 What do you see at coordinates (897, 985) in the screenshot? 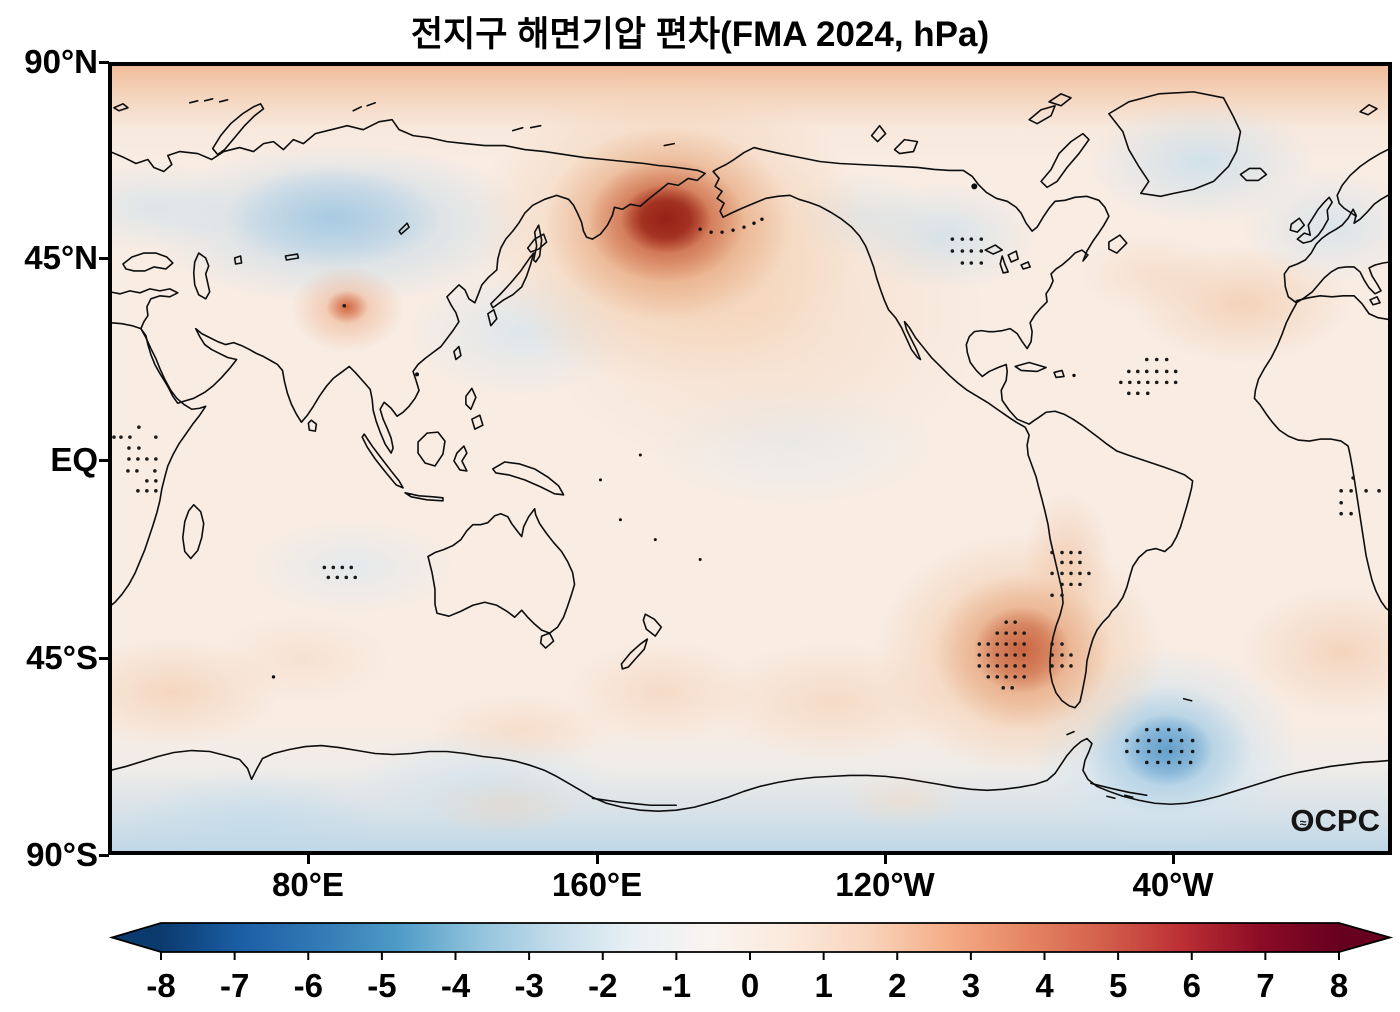
I see `colorbar-label-2: 2` at bounding box center [897, 985].